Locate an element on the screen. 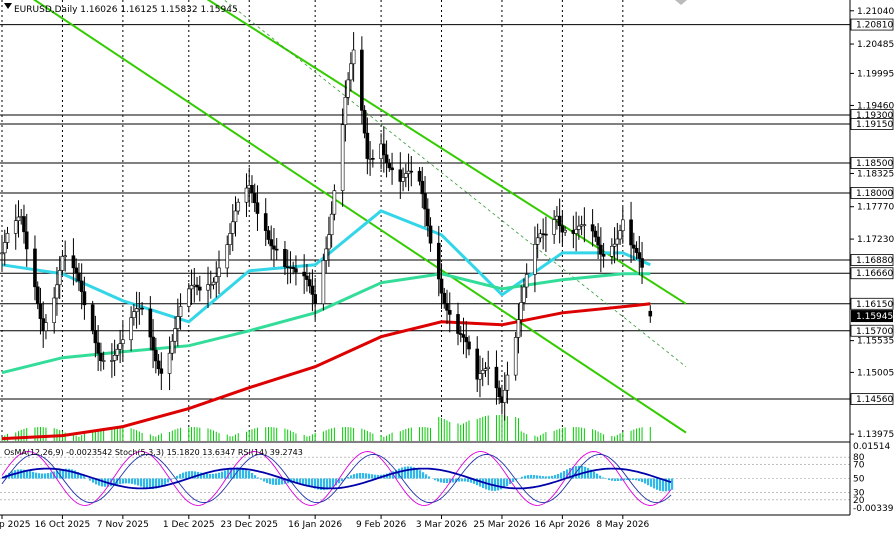  indicator-lines is located at coordinates (336, 478).